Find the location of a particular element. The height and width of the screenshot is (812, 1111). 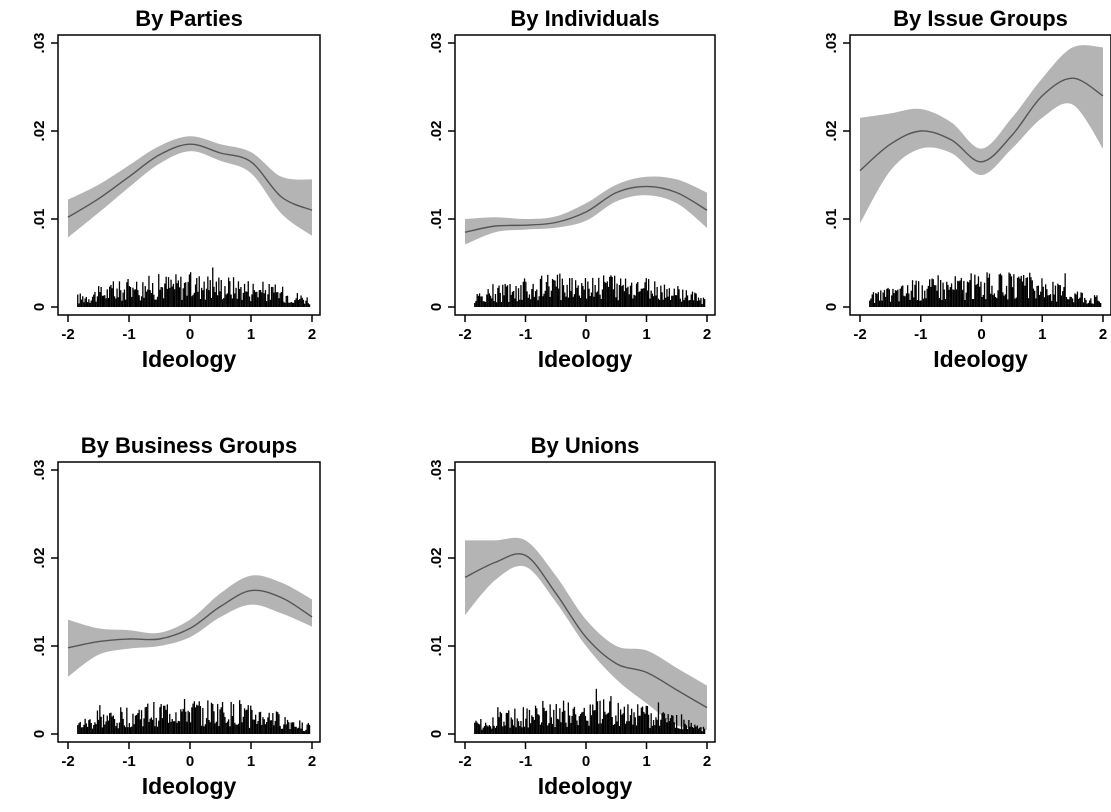

chart-title: By Unions is located at coordinates (585, 445).